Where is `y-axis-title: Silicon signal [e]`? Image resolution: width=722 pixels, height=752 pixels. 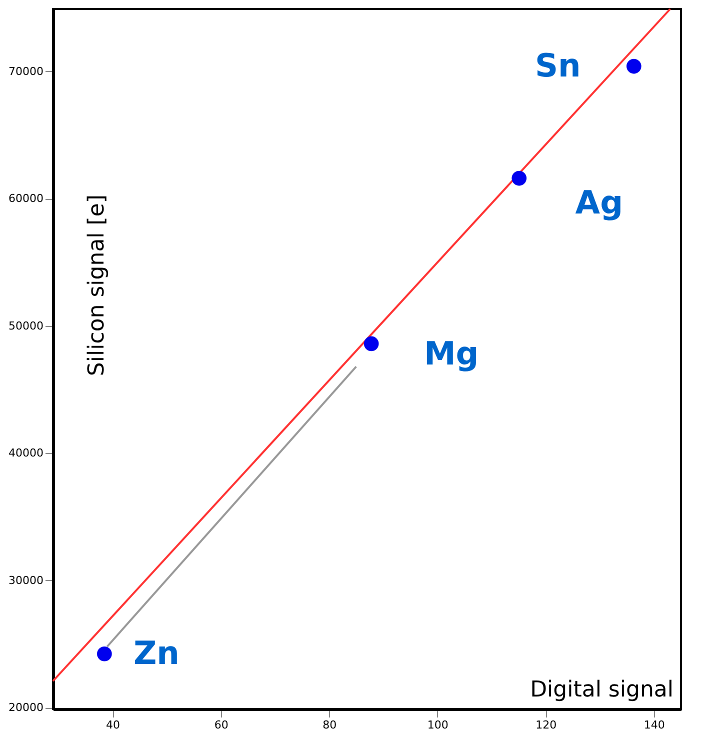
y-axis-title: Silicon signal [e] is located at coordinates (97, 285).